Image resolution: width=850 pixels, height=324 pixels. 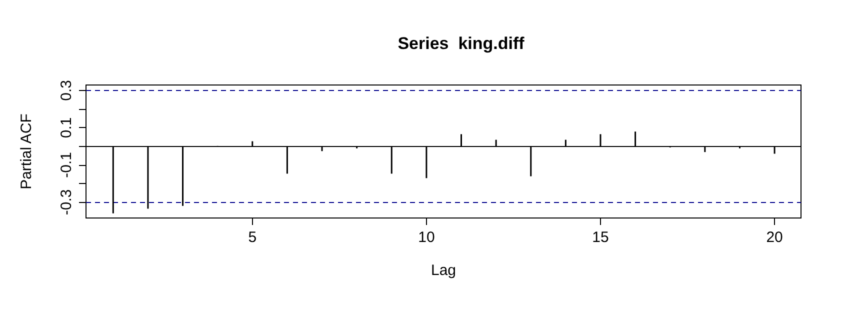 I want to click on x-tick-label: 20, so click(x=774, y=237).